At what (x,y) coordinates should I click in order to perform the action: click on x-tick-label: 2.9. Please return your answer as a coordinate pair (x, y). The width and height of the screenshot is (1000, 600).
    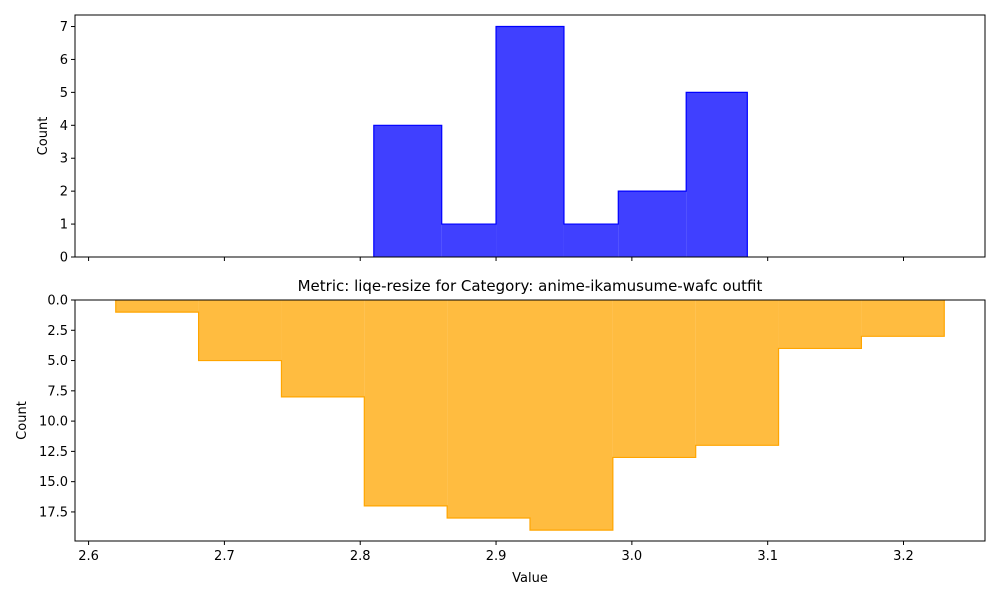
    Looking at the image, I should click on (496, 556).